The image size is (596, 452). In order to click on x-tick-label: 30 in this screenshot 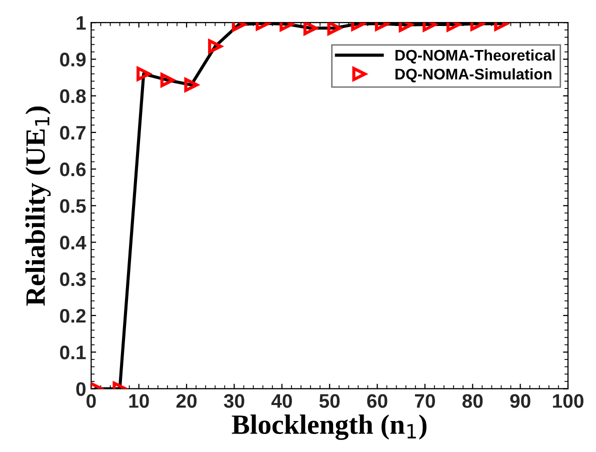, I will do `click(234, 401)`.